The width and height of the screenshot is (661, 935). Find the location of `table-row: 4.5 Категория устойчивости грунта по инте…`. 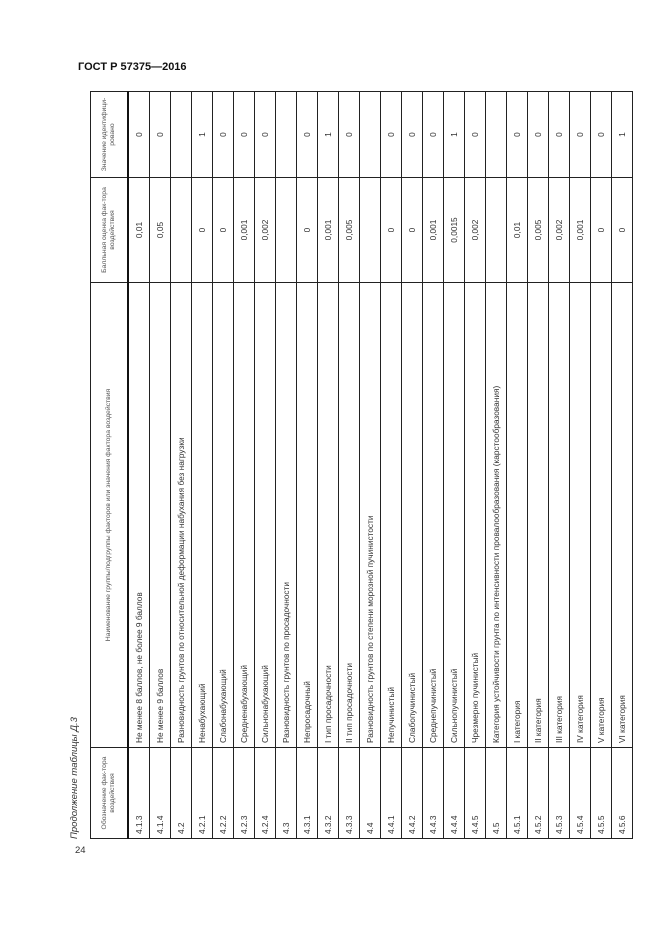

table-row: 4.5 Категория устойчивости грунта по инте… is located at coordinates (496, 465).